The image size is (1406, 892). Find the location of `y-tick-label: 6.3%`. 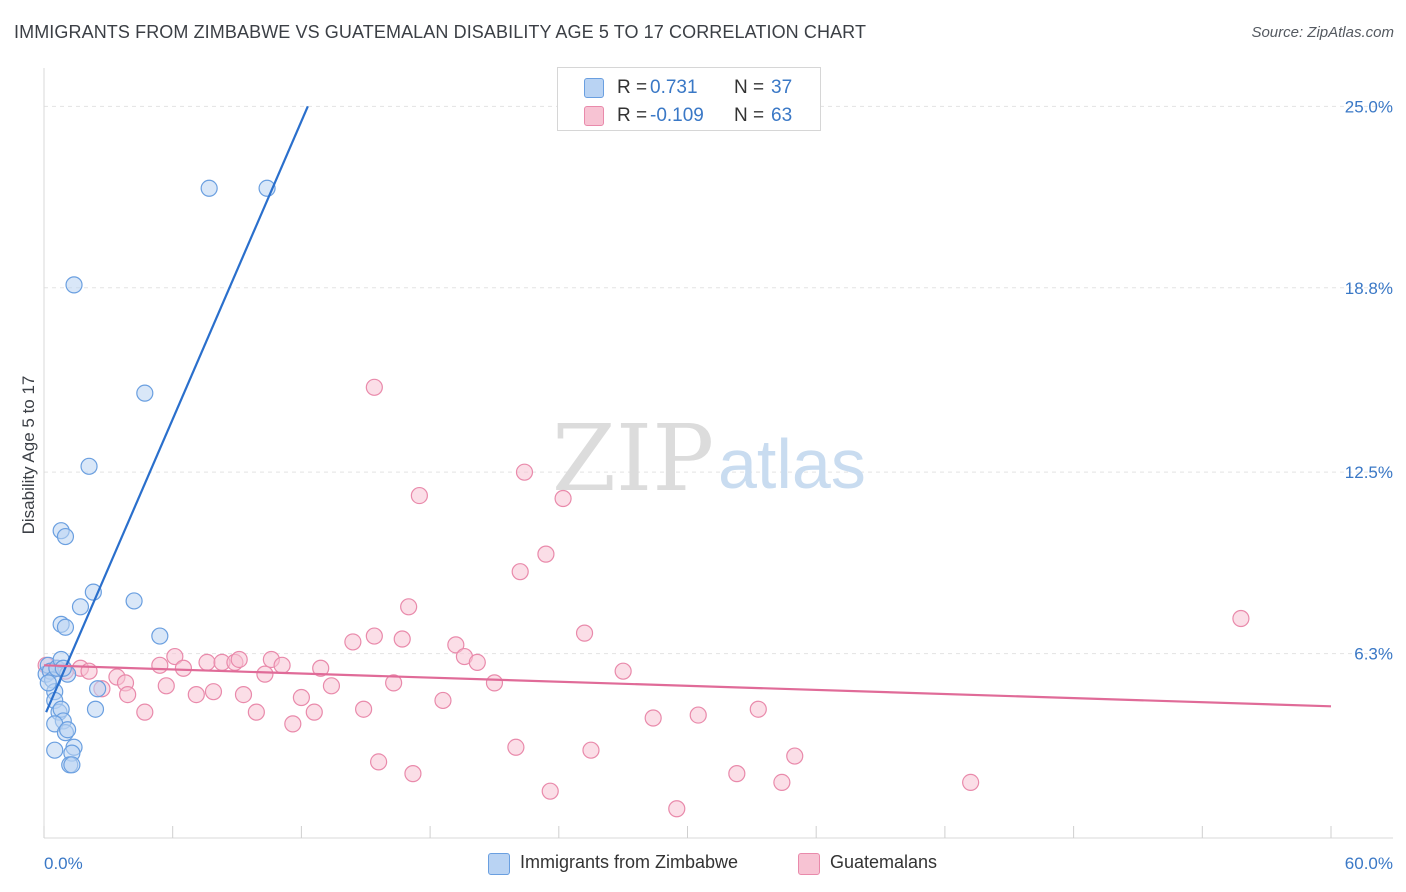

y-tick-label: 6.3% is located at coordinates (1373, 654).